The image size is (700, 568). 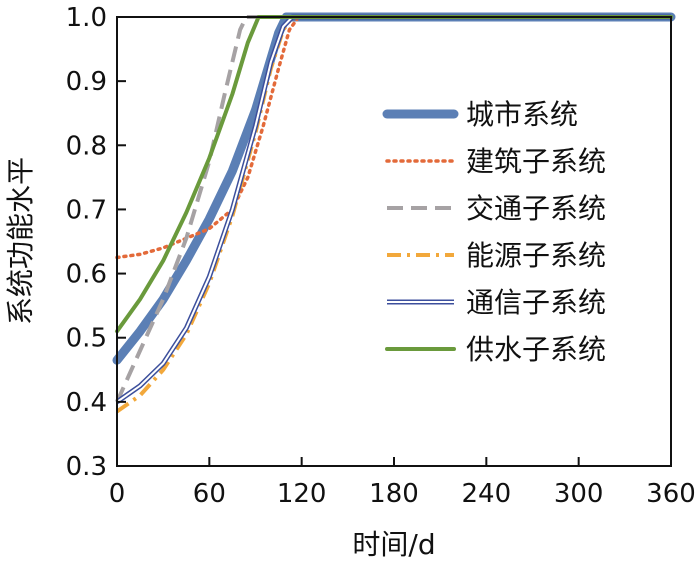 What do you see at coordinates (86, 275) in the screenshot?
I see `y-tick-label: 0.6` at bounding box center [86, 275].